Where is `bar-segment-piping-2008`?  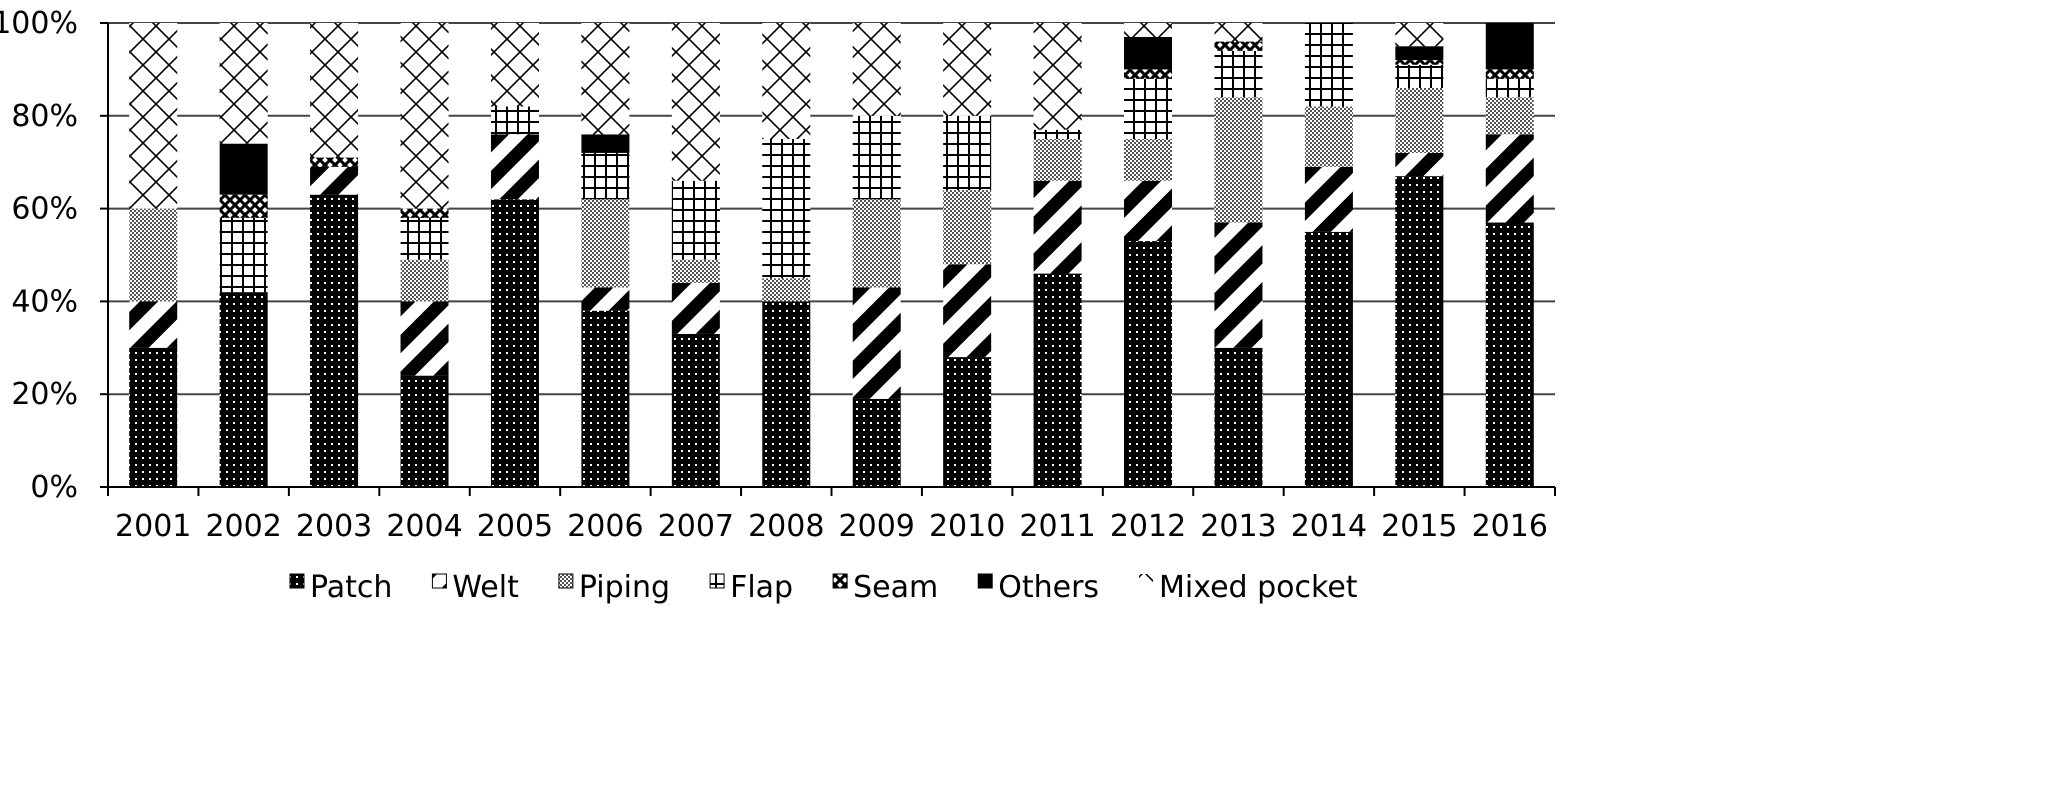 bar-segment-piping-2008 is located at coordinates (786, 290).